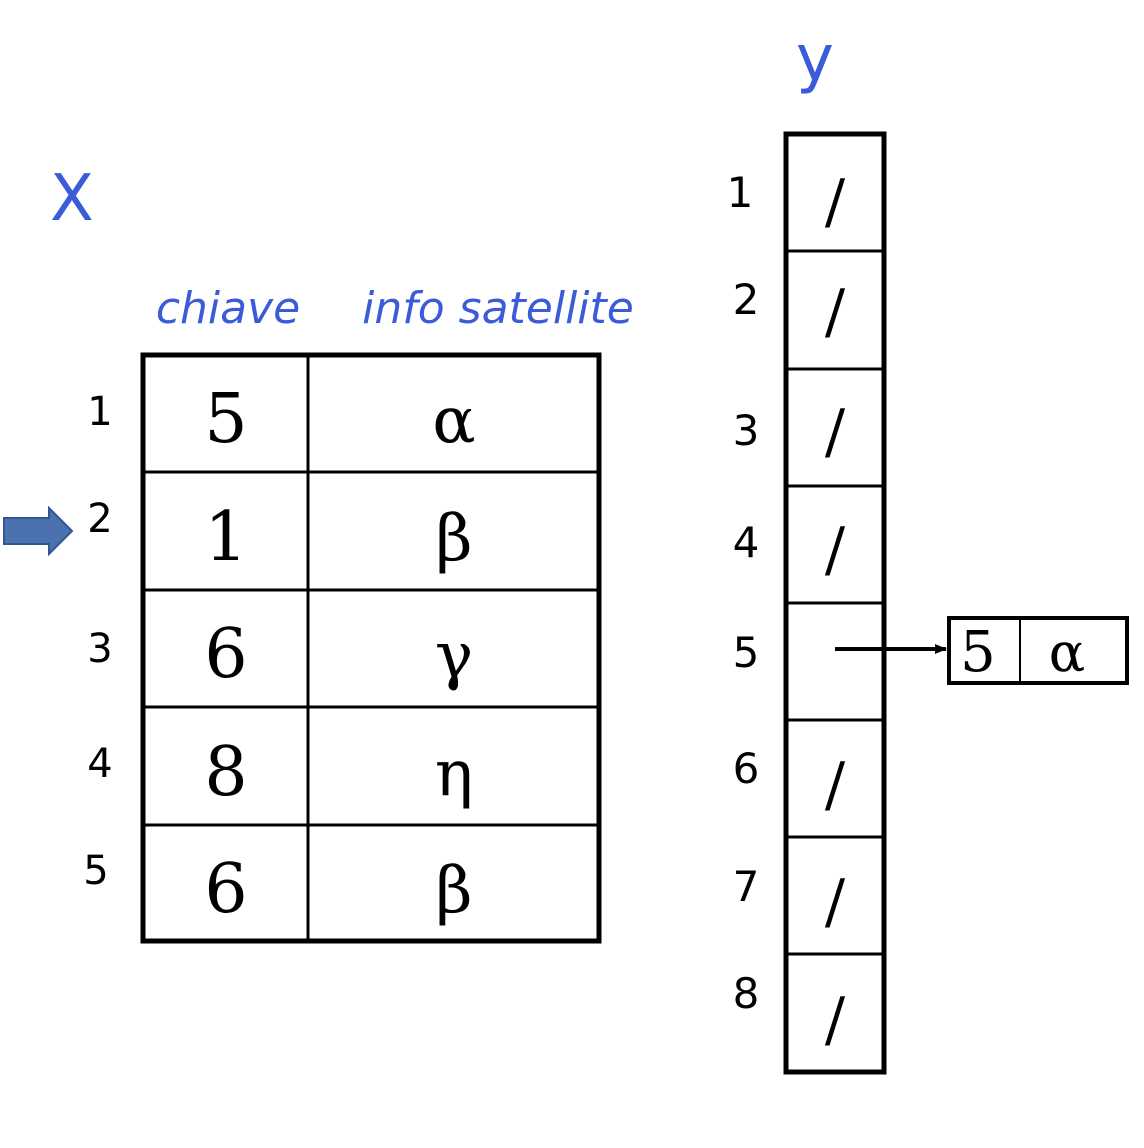 This screenshot has width=1144, height=1148. Describe the element at coordinates (99, 649) in the screenshot. I see `x-row-index: 3` at that location.